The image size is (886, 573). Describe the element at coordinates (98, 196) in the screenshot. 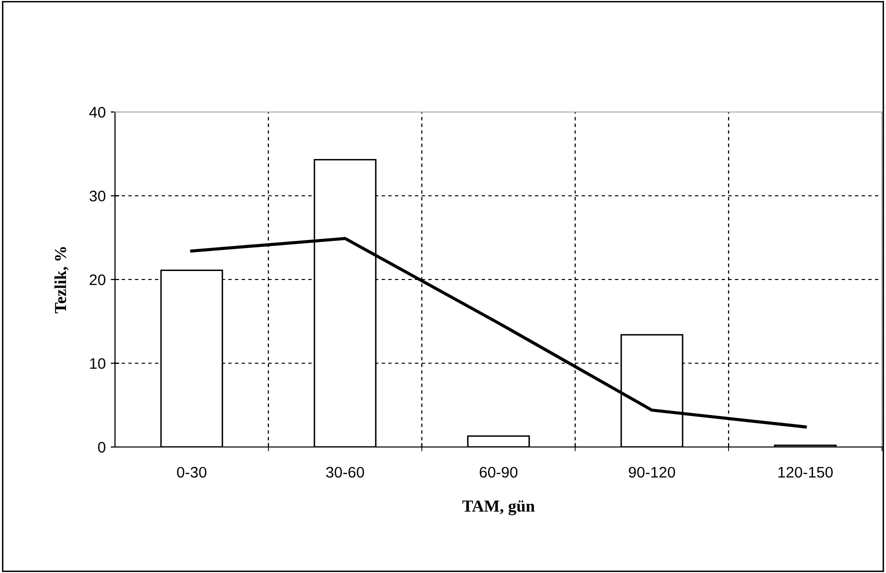

I see `y-tick-label: 30` at that location.